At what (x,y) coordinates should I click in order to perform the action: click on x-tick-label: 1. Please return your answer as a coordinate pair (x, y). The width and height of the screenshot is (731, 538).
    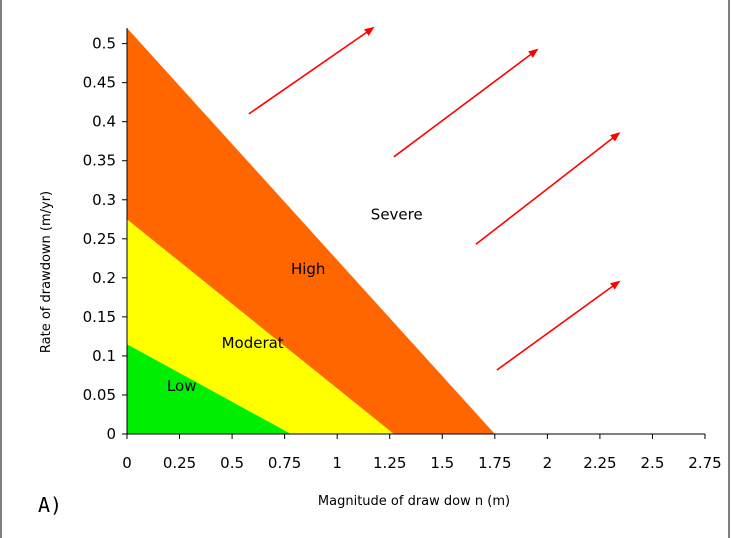
    Looking at the image, I should click on (337, 463).